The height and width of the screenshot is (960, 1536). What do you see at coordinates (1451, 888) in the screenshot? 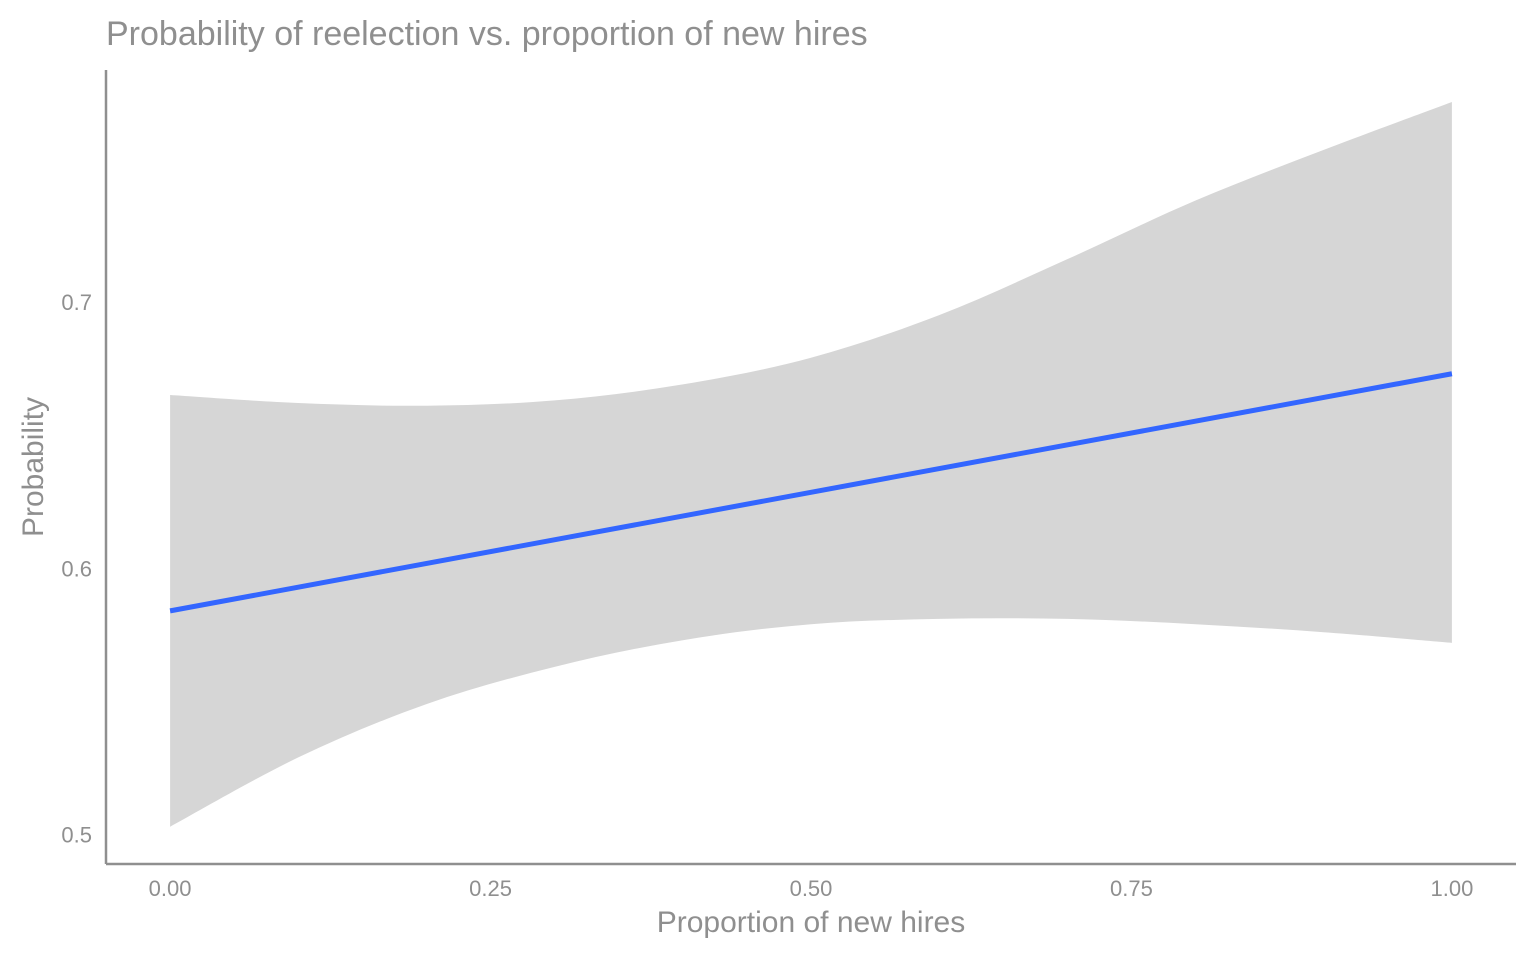
I see `x-tick-label: 1.00` at bounding box center [1451, 888].